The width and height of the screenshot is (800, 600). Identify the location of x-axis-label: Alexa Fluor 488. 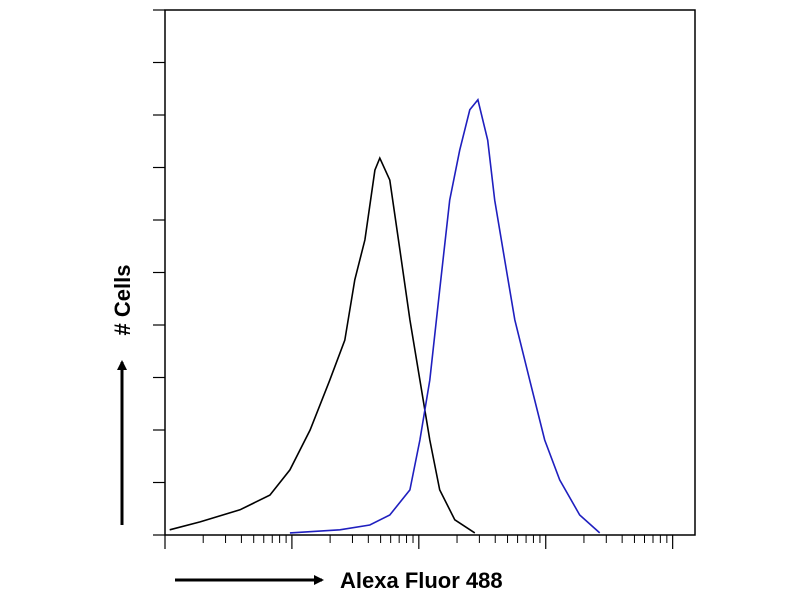
(421, 580).